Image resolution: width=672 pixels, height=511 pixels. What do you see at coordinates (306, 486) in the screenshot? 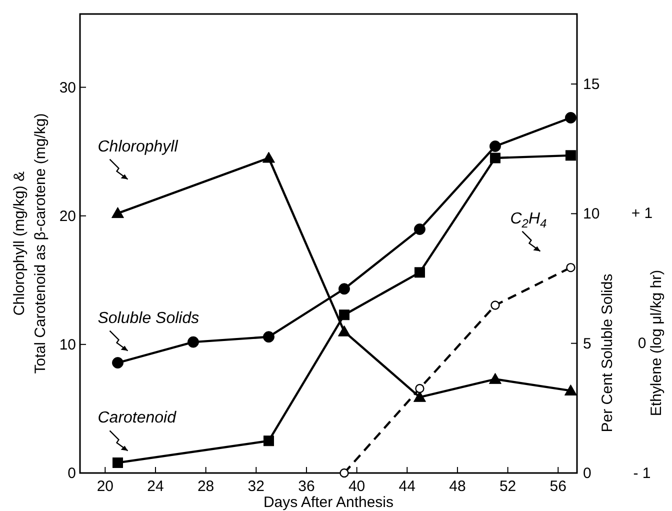
I see `x-tick-label: 36` at bounding box center [306, 486].